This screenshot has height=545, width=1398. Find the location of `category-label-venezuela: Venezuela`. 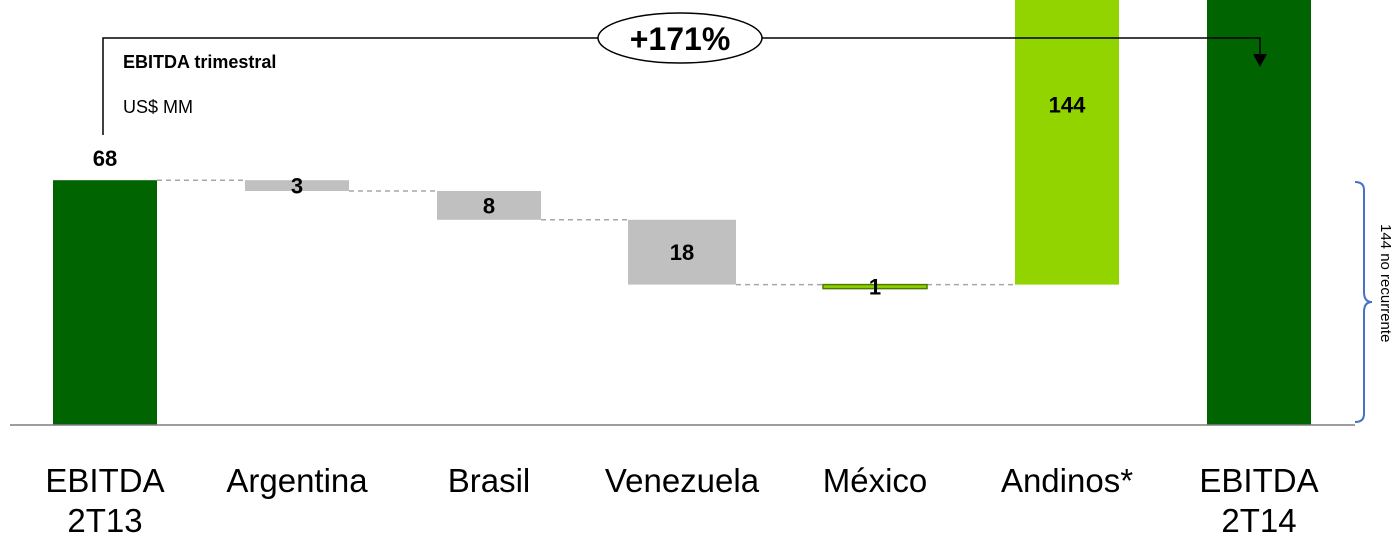

category-label-venezuela: Venezuela is located at coordinates (682, 480).